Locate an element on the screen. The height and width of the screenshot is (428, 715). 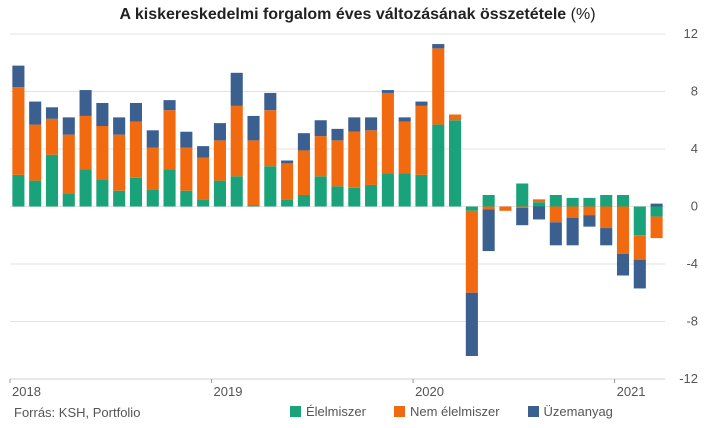
legend-item-nem-elelmiszer: Nem élelmiszer is located at coordinates (446, 411).